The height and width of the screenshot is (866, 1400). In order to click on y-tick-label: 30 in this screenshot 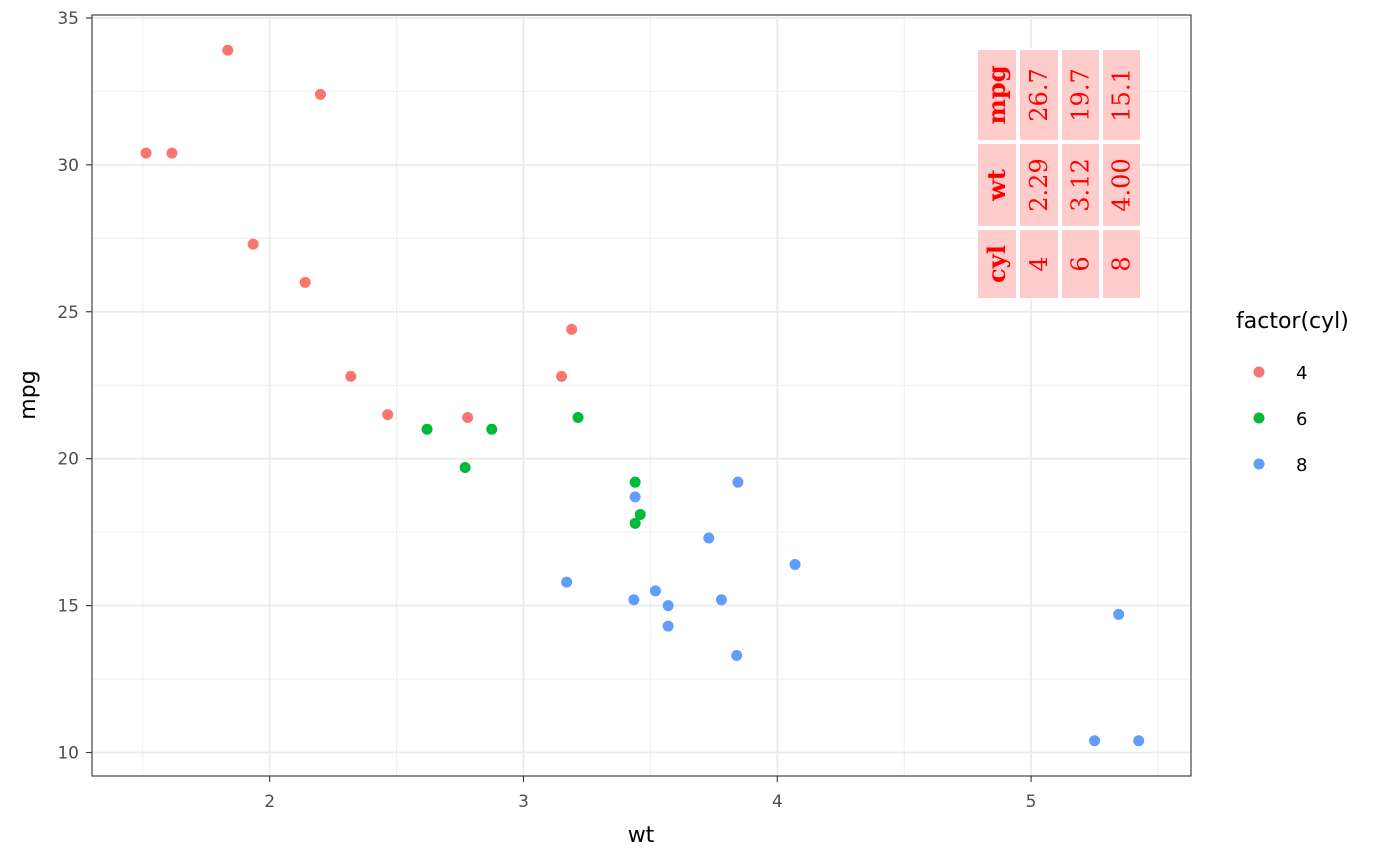, I will do `click(68, 166)`.